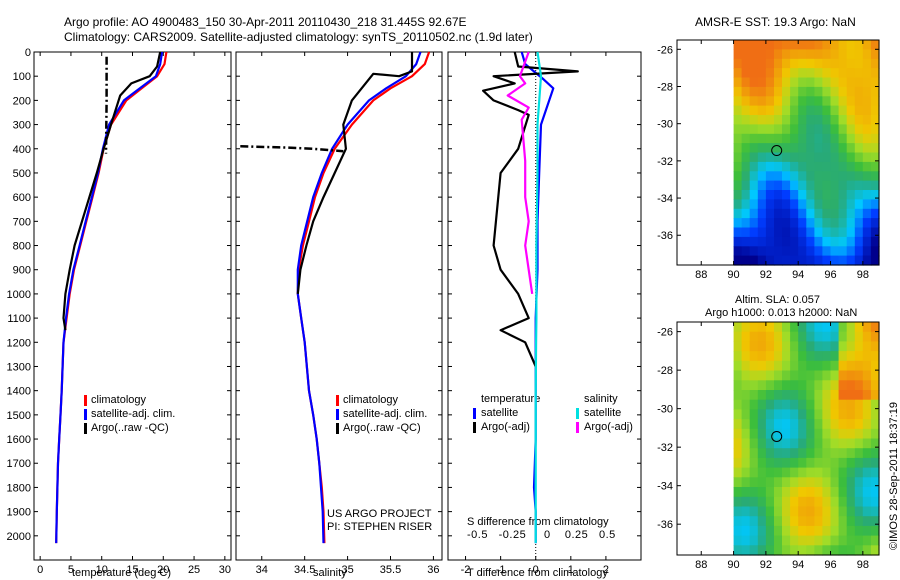 This screenshot has height=580, width=900. I want to click on legend-swatch-satellite, so click(85, 414).